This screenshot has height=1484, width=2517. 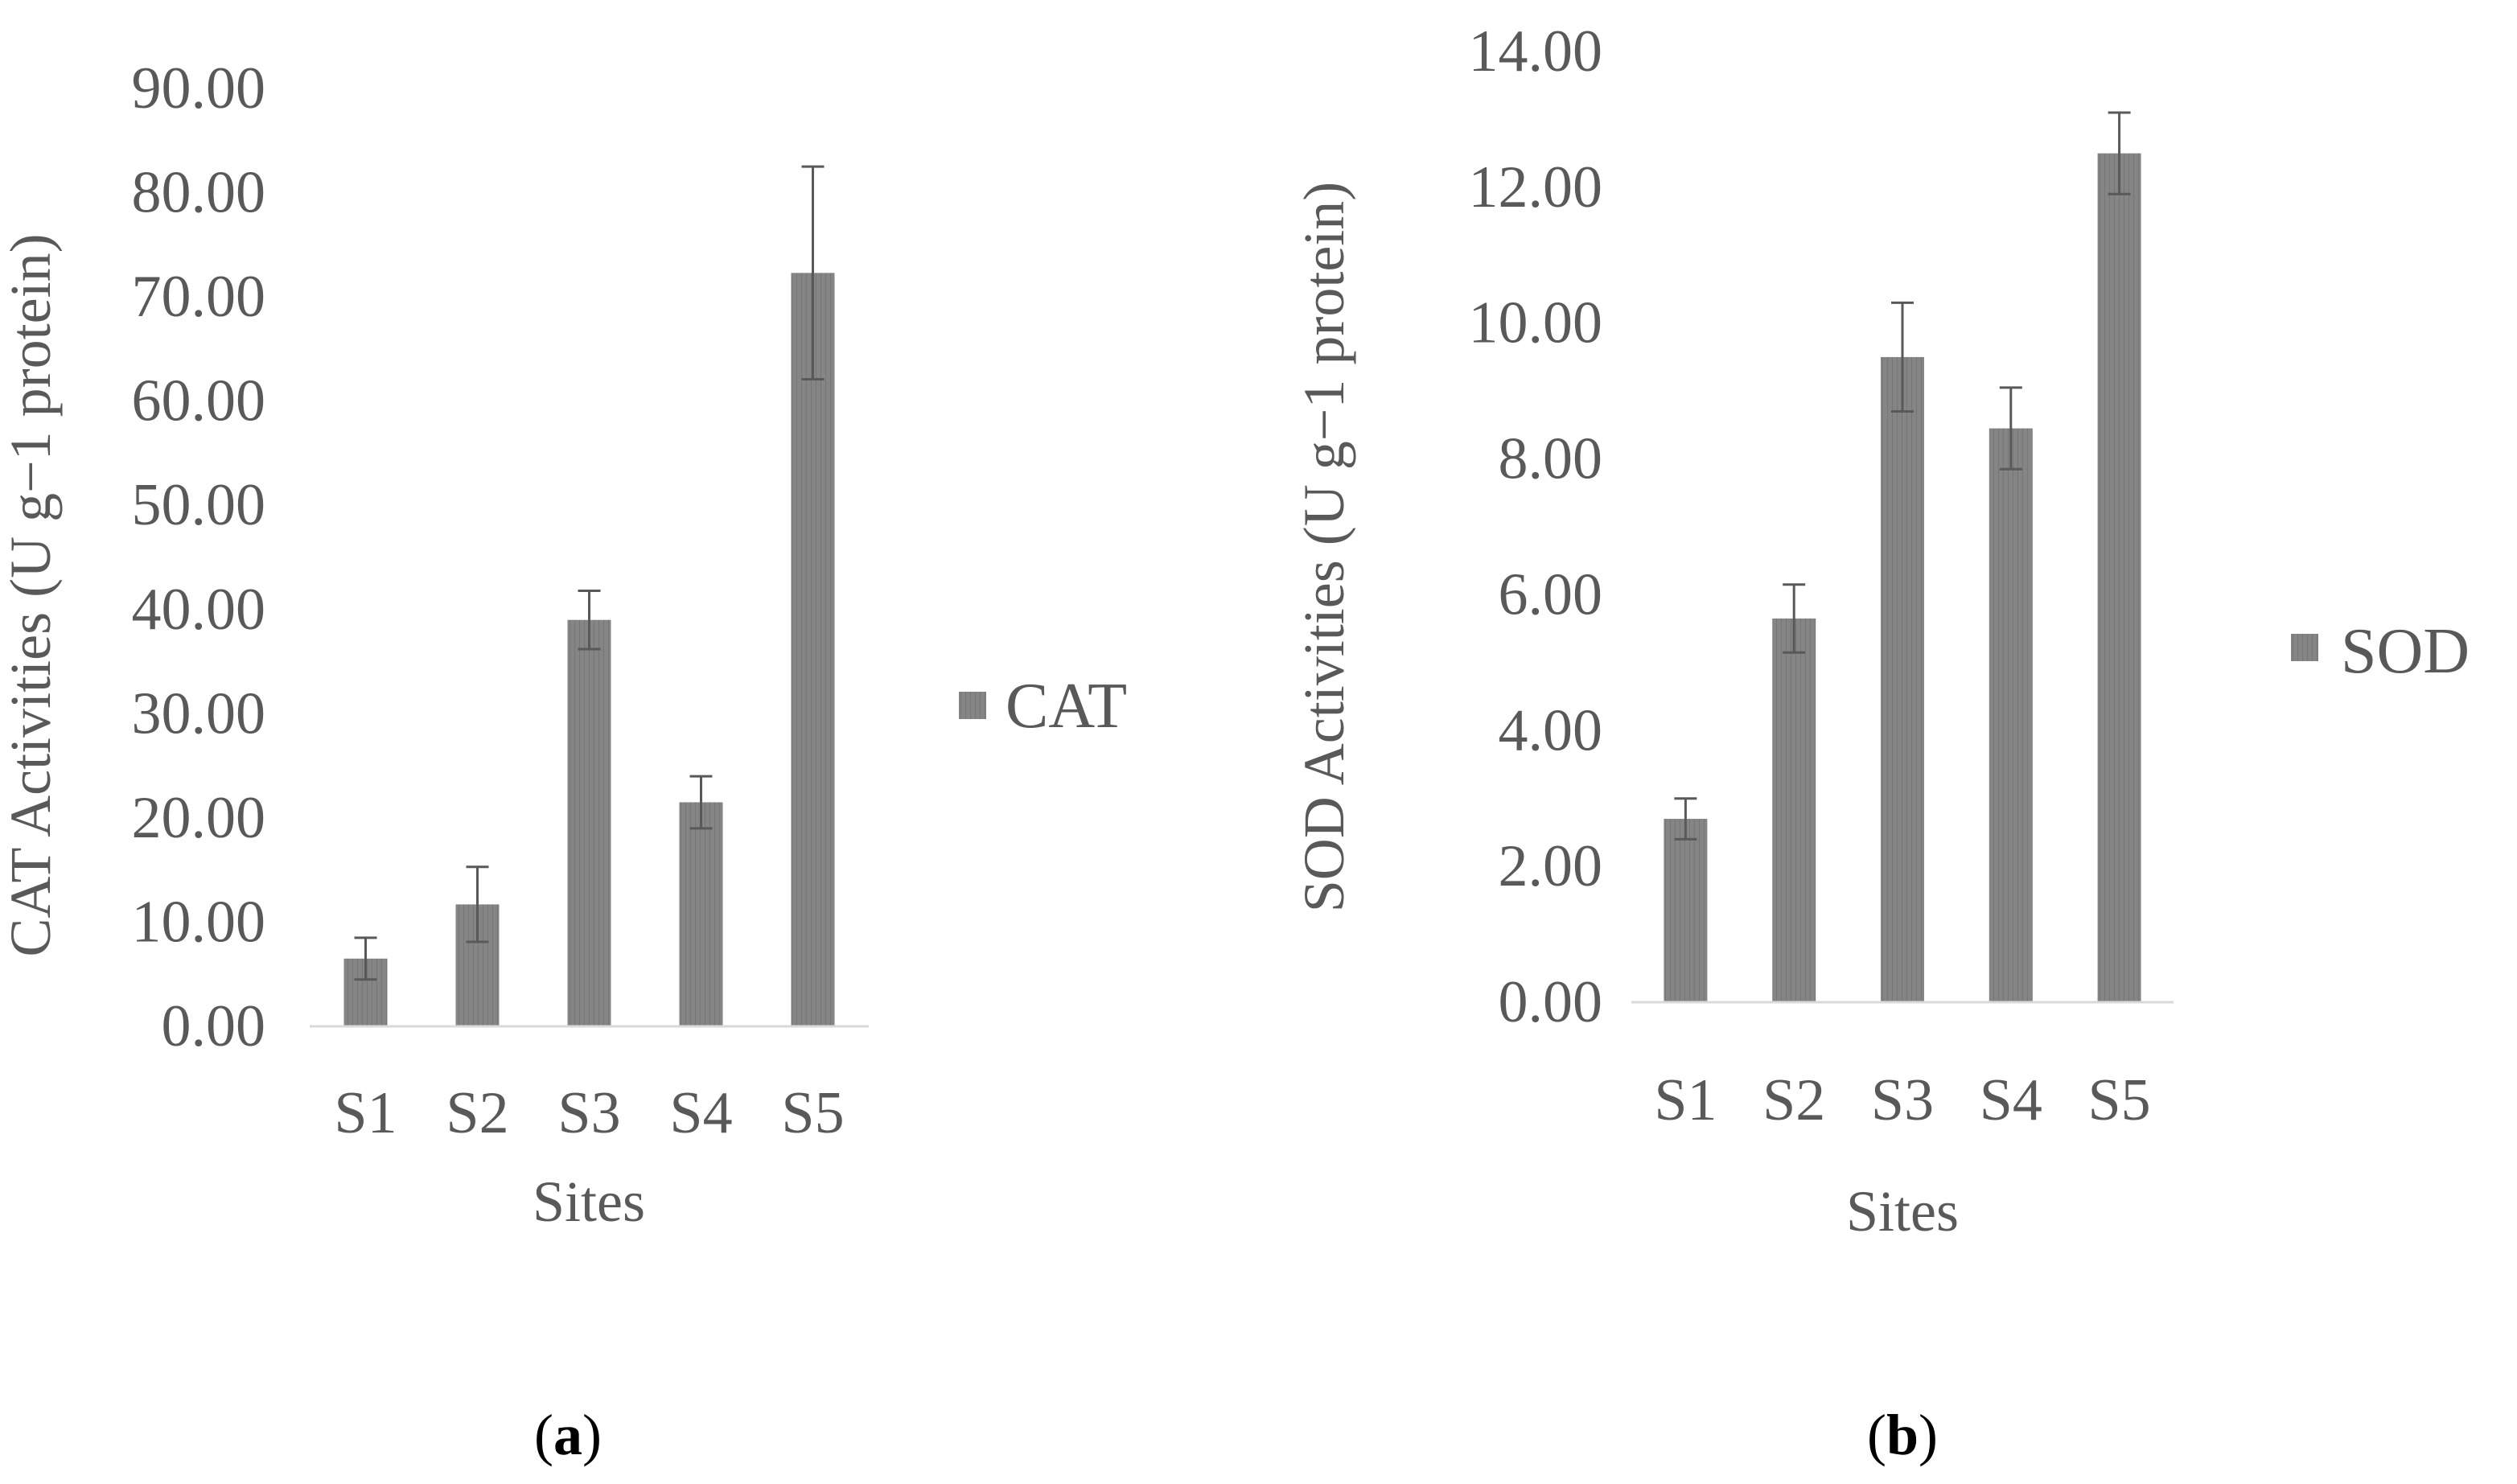 I want to click on cat-error-bar-s2, so click(x=477, y=904).